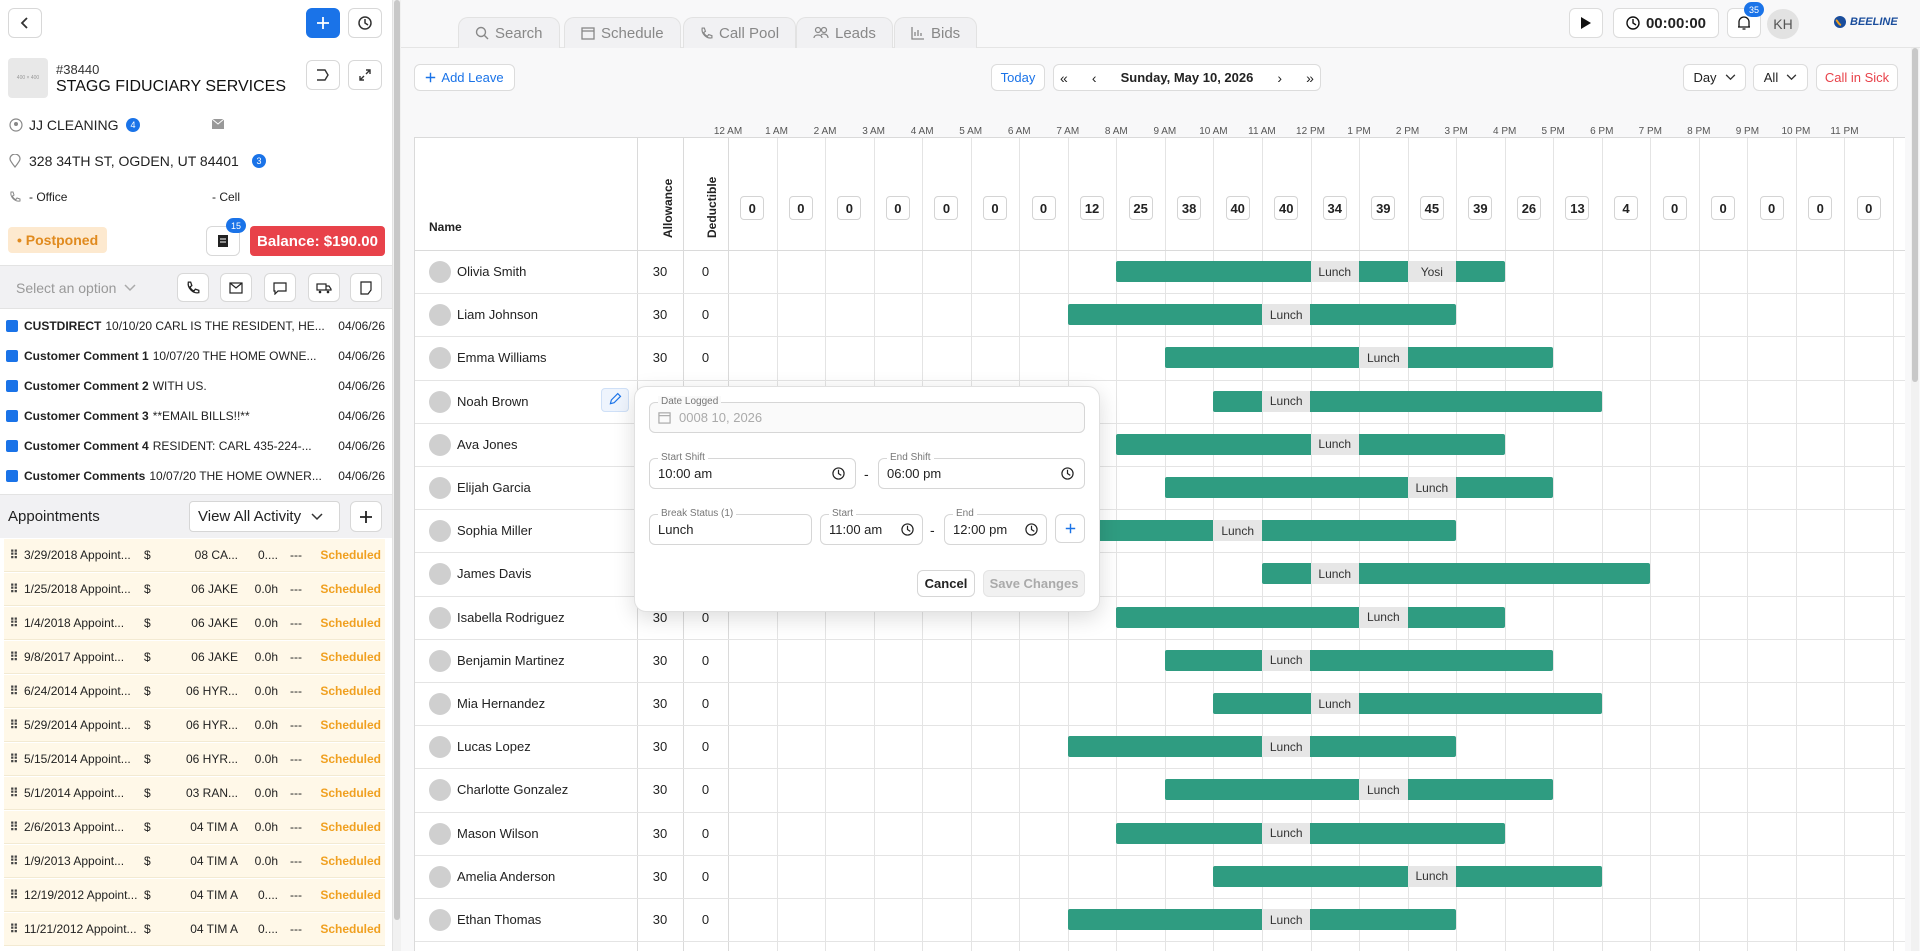 The image size is (1920, 951). What do you see at coordinates (1586, 23) in the screenshot?
I see `play-button` at bounding box center [1586, 23].